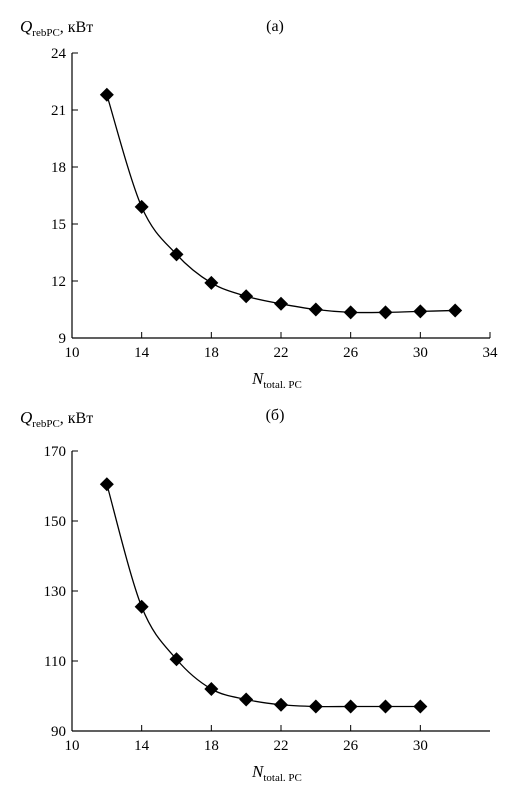 This screenshot has height=795, width=524. Describe the element at coordinates (275, 415) in the screenshot. I see `panel-label: (б)` at that location.